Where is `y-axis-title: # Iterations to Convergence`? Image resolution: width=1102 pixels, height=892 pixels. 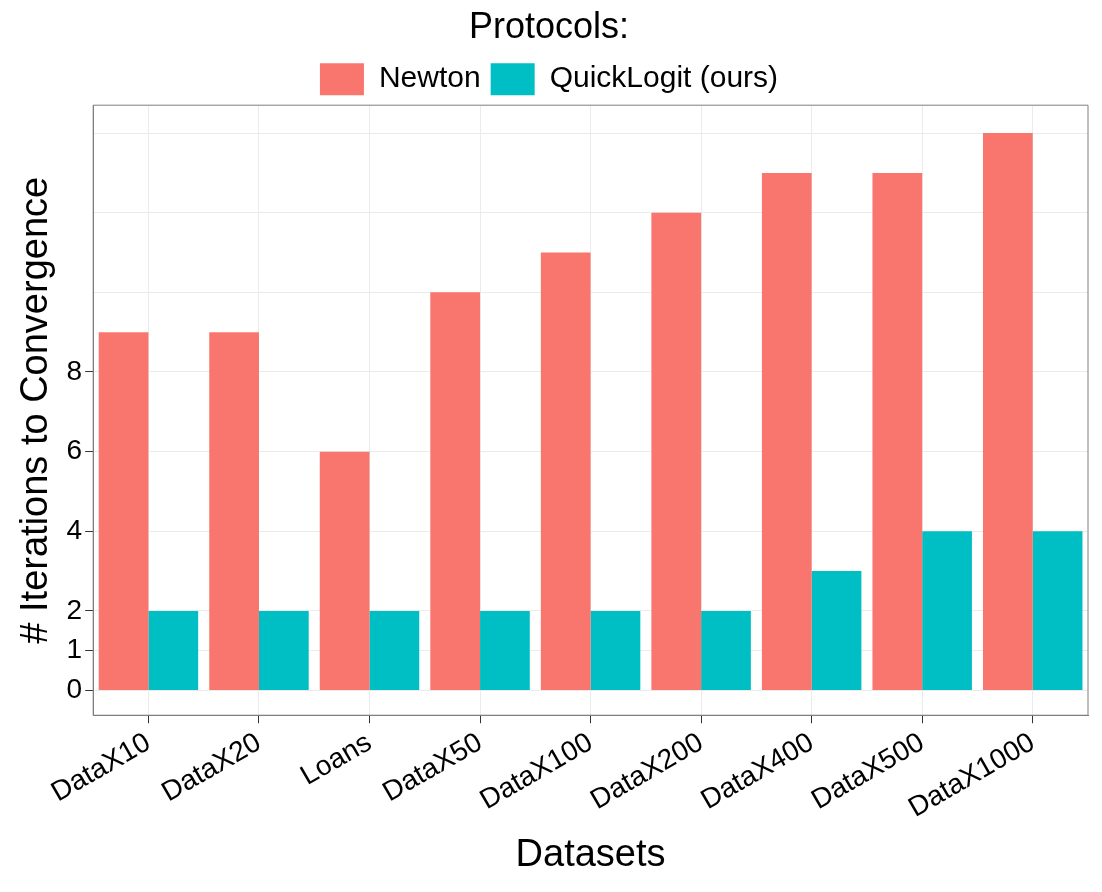
y-axis-title: # Iterations to Convergence is located at coordinates (34, 410).